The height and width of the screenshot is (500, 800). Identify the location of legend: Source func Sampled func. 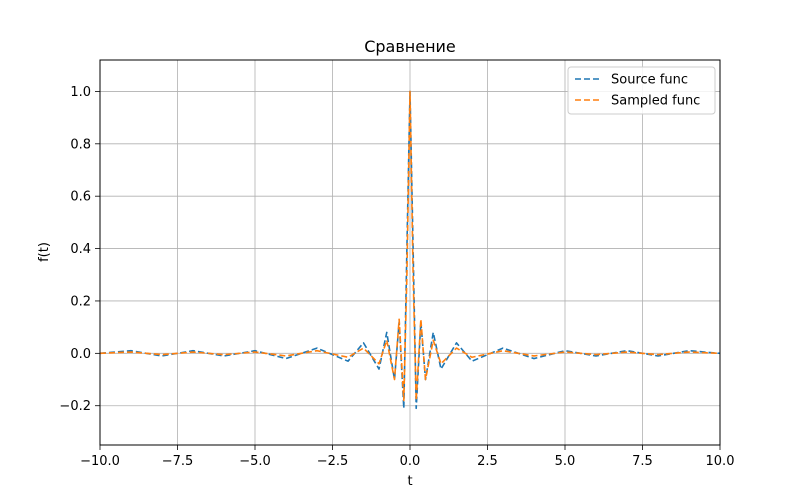
(641, 90).